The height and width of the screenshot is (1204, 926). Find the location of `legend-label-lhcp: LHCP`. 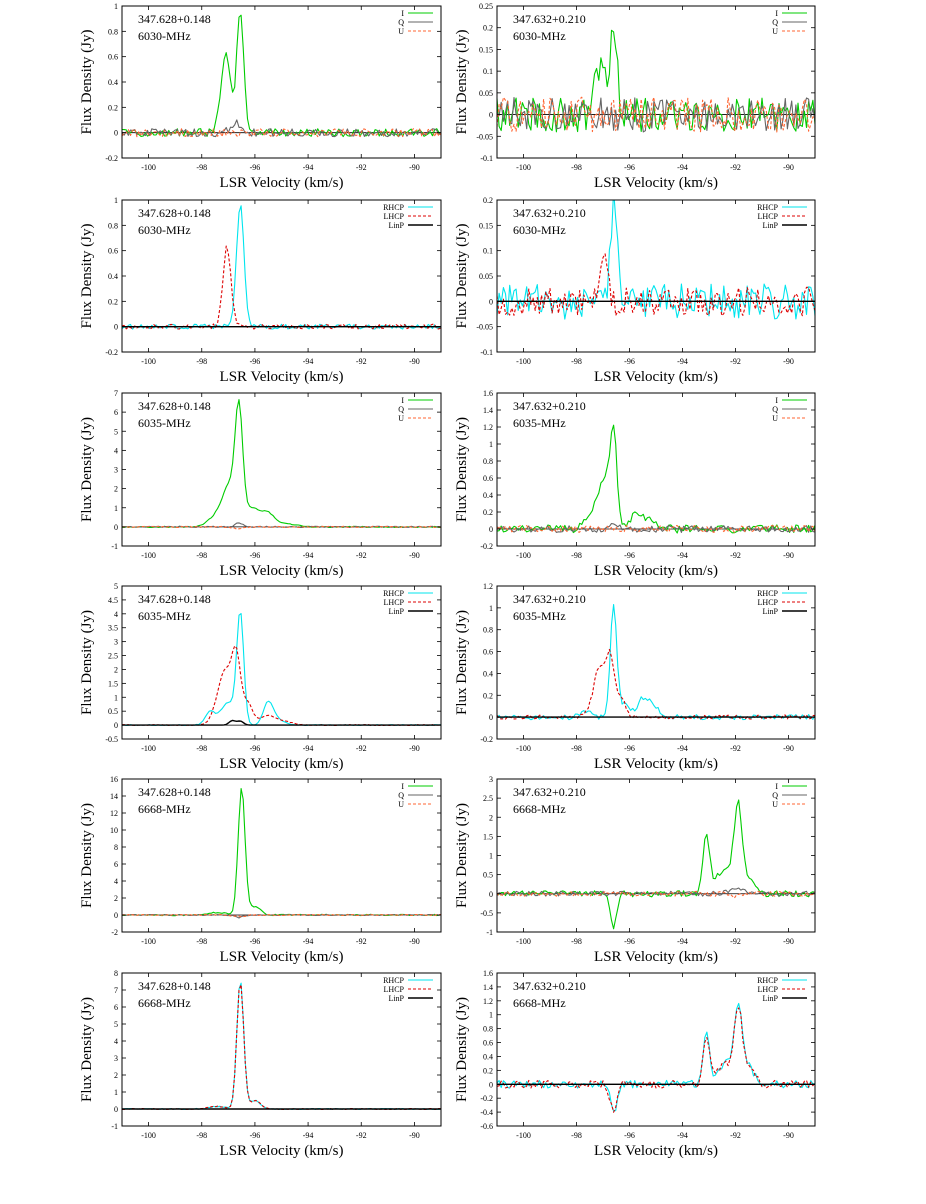

legend-label-lhcp: LHCP is located at coordinates (394, 216).